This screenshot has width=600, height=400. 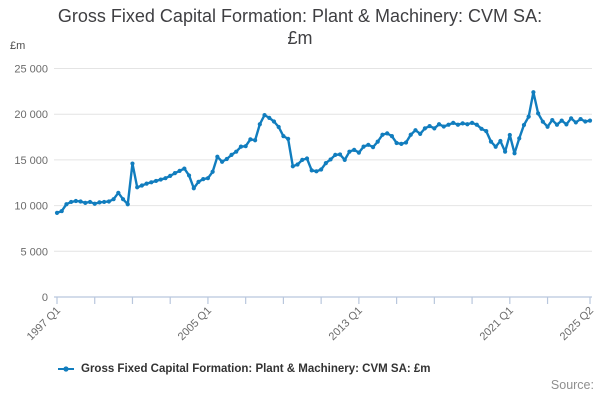 I want to click on x-tick-label: 2005 Q1, so click(x=195, y=324).